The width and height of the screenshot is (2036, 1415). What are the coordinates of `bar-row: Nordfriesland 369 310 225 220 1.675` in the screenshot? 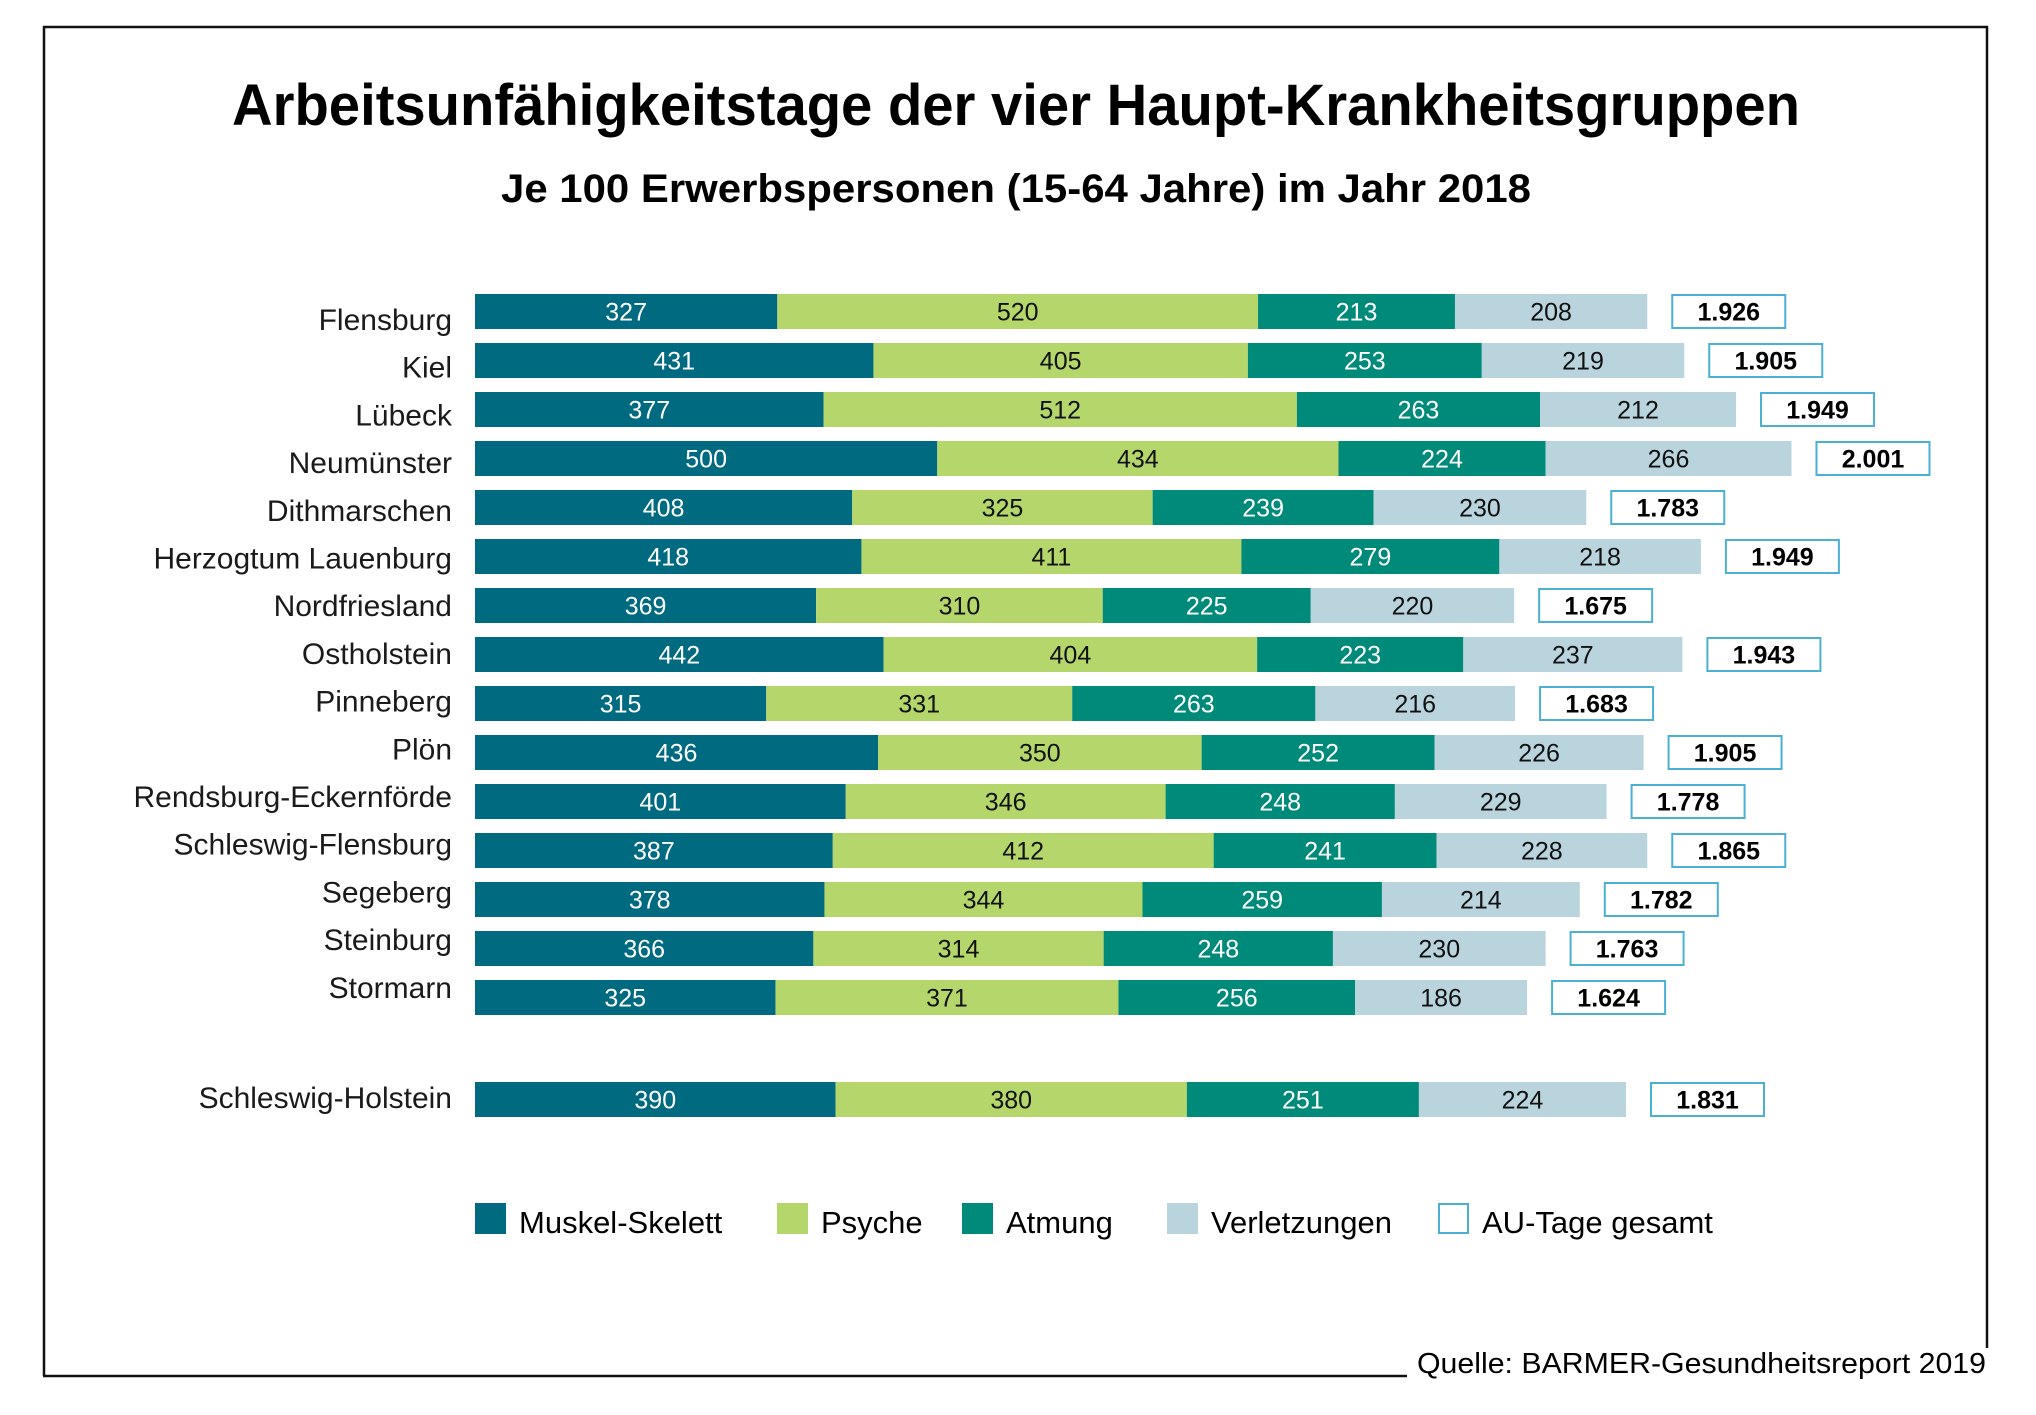 It's located at (964, 605).